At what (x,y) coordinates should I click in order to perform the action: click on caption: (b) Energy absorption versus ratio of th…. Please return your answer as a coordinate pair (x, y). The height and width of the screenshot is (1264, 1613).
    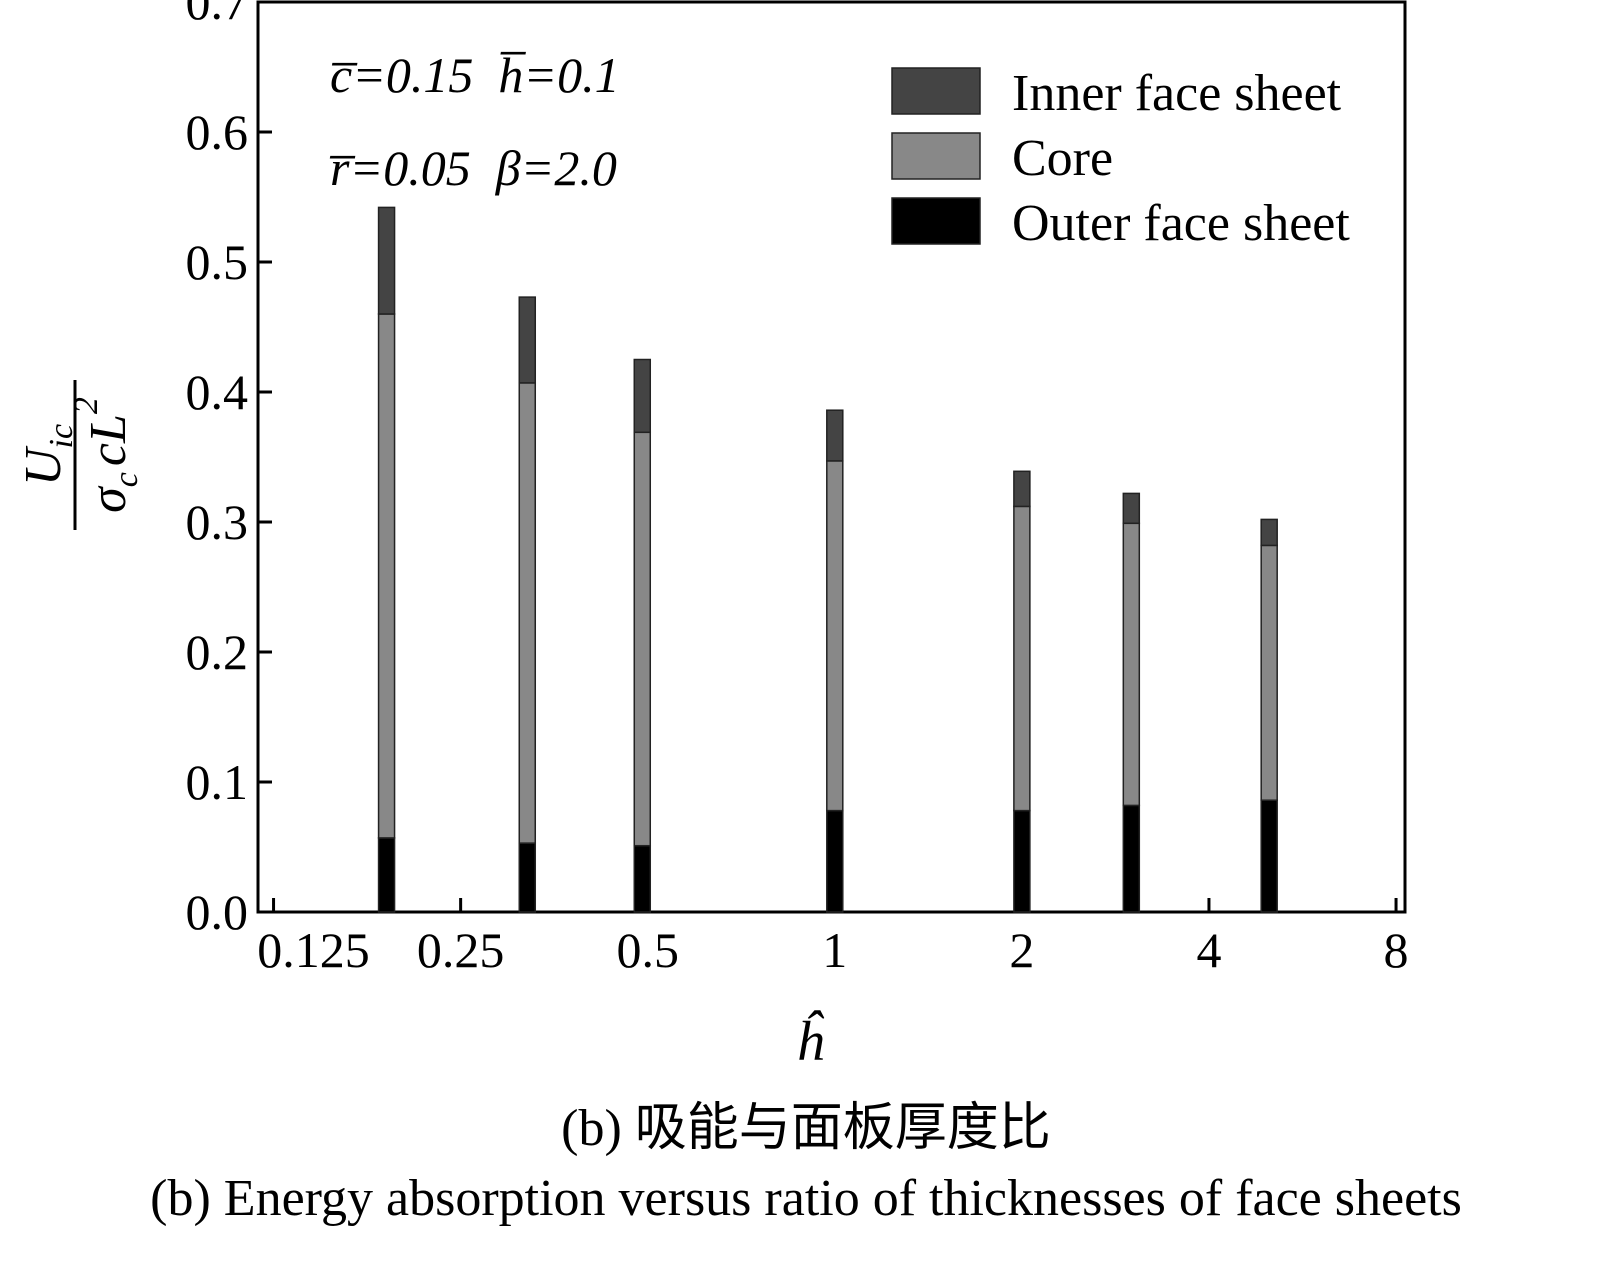
    Looking at the image, I should click on (806, 1198).